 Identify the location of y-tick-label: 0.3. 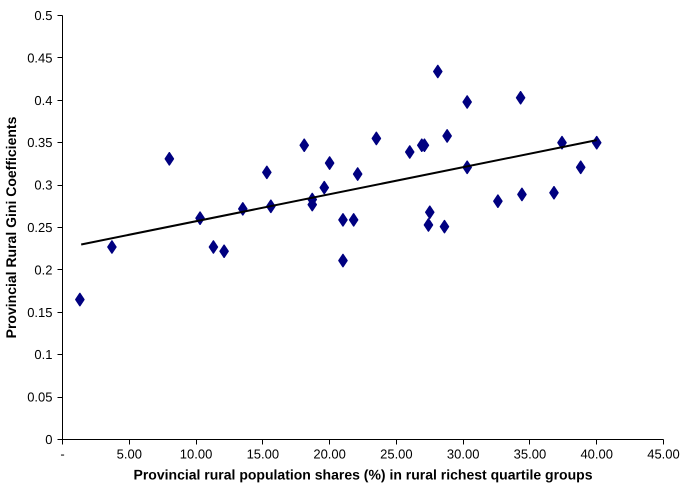
(43, 185).